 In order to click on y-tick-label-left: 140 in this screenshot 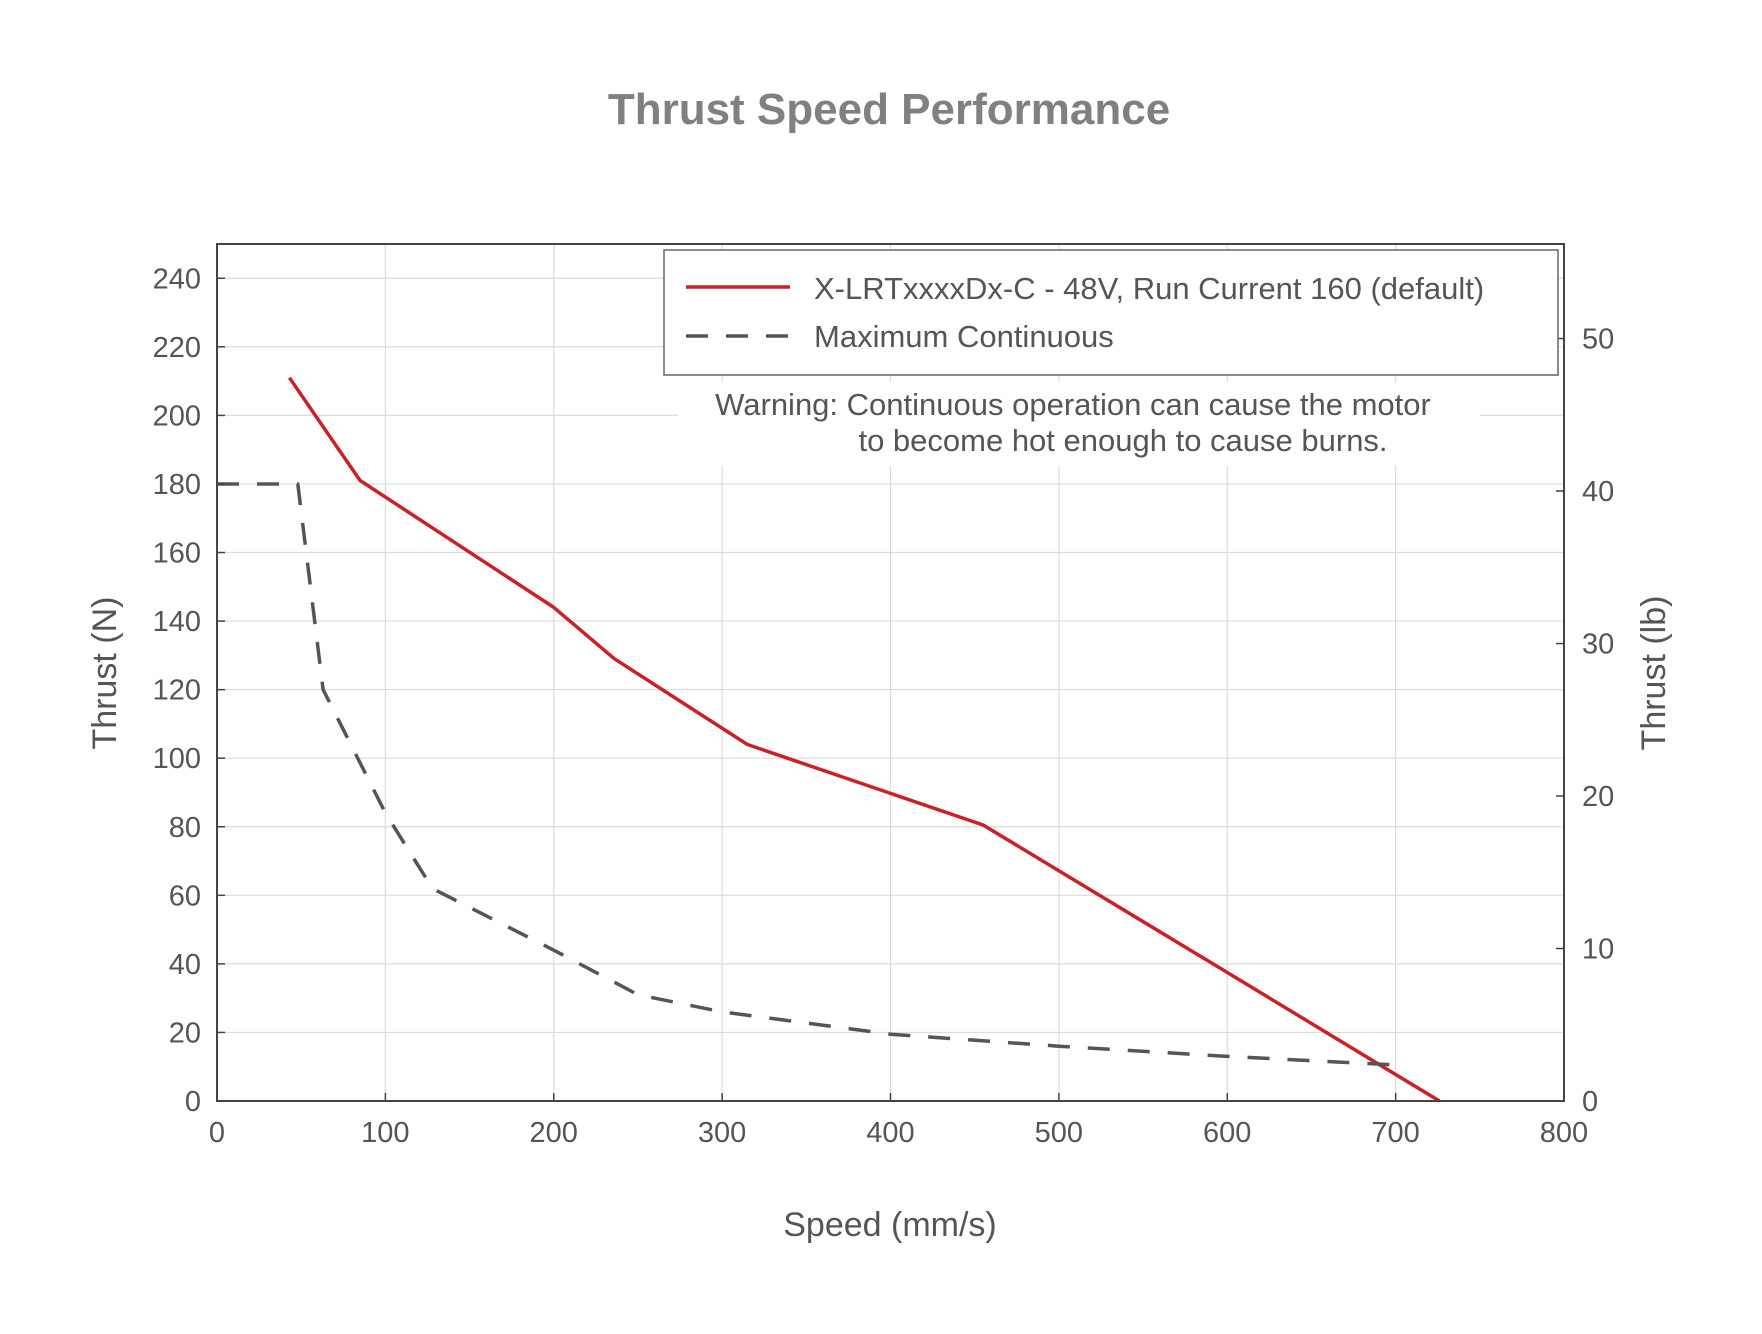, I will do `click(177, 622)`.